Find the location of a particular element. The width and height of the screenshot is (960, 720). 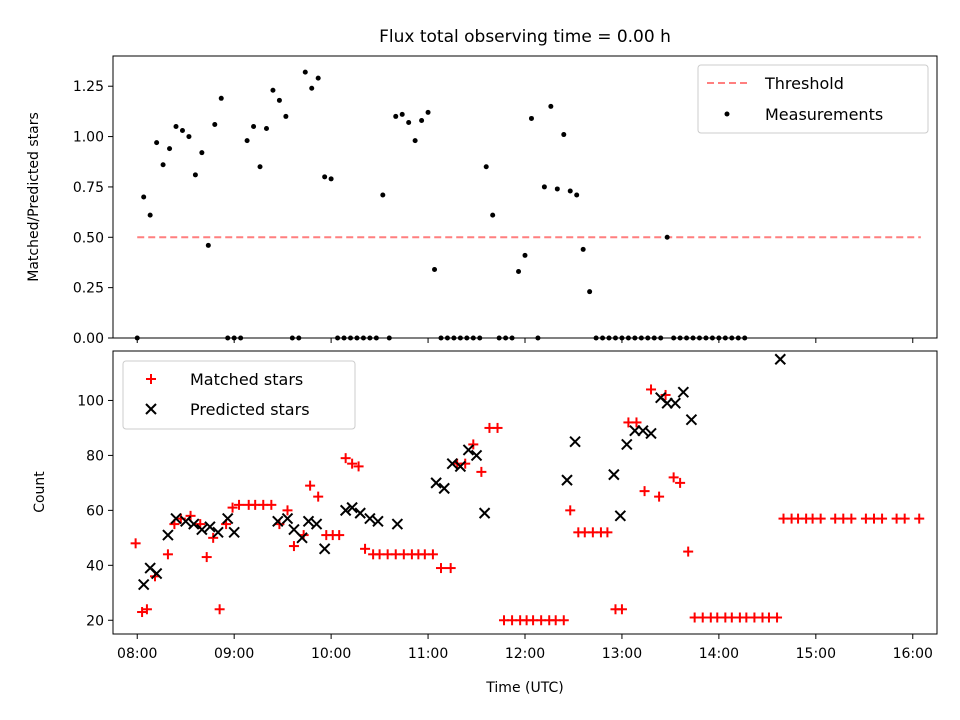

bottom-xtick-label: 09:00 is located at coordinates (234, 654).